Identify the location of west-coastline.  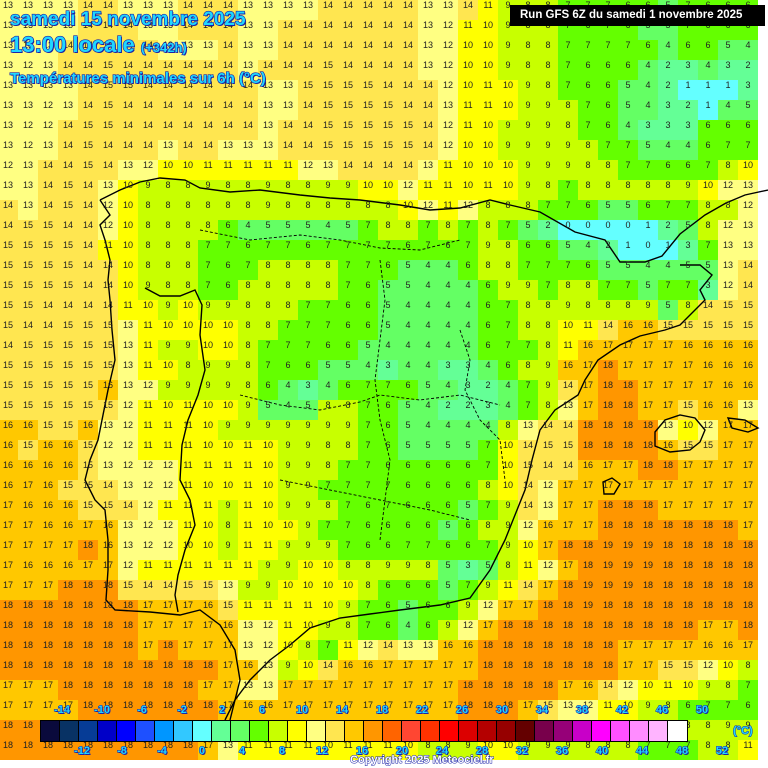
(162, 460).